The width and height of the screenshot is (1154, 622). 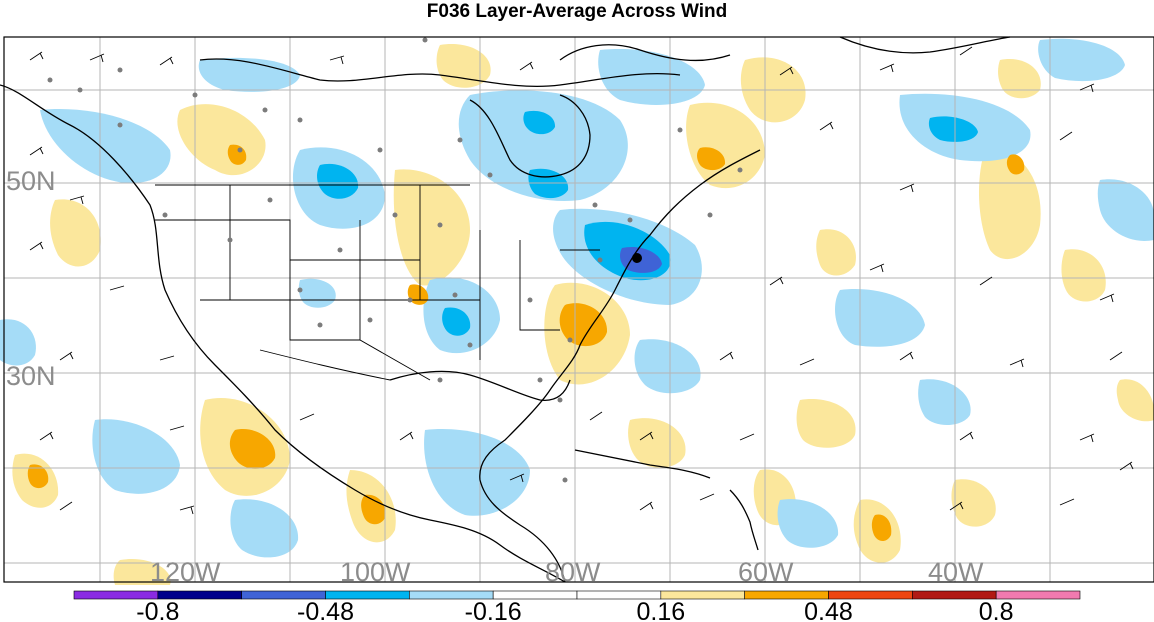 What do you see at coordinates (377, 282) in the screenshot?
I see `political-borders` at bounding box center [377, 282].